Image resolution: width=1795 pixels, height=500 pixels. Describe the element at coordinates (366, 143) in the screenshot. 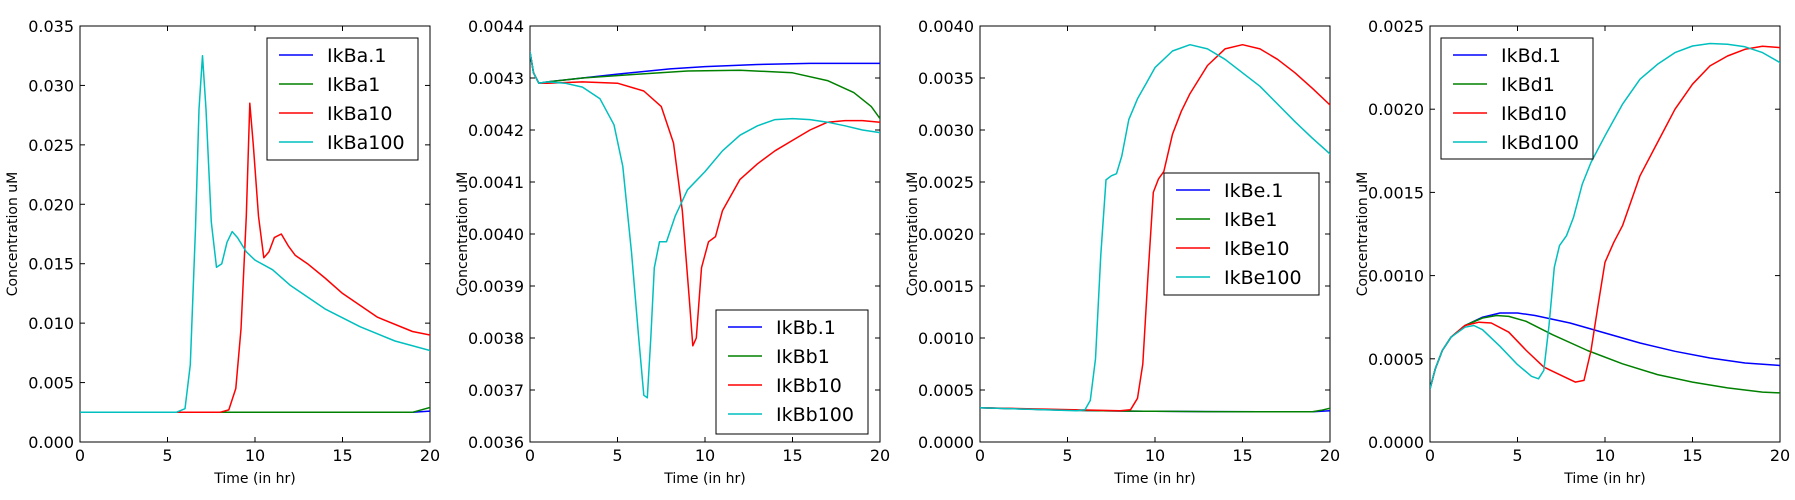

I see `legend-label: IkBa100` at that location.